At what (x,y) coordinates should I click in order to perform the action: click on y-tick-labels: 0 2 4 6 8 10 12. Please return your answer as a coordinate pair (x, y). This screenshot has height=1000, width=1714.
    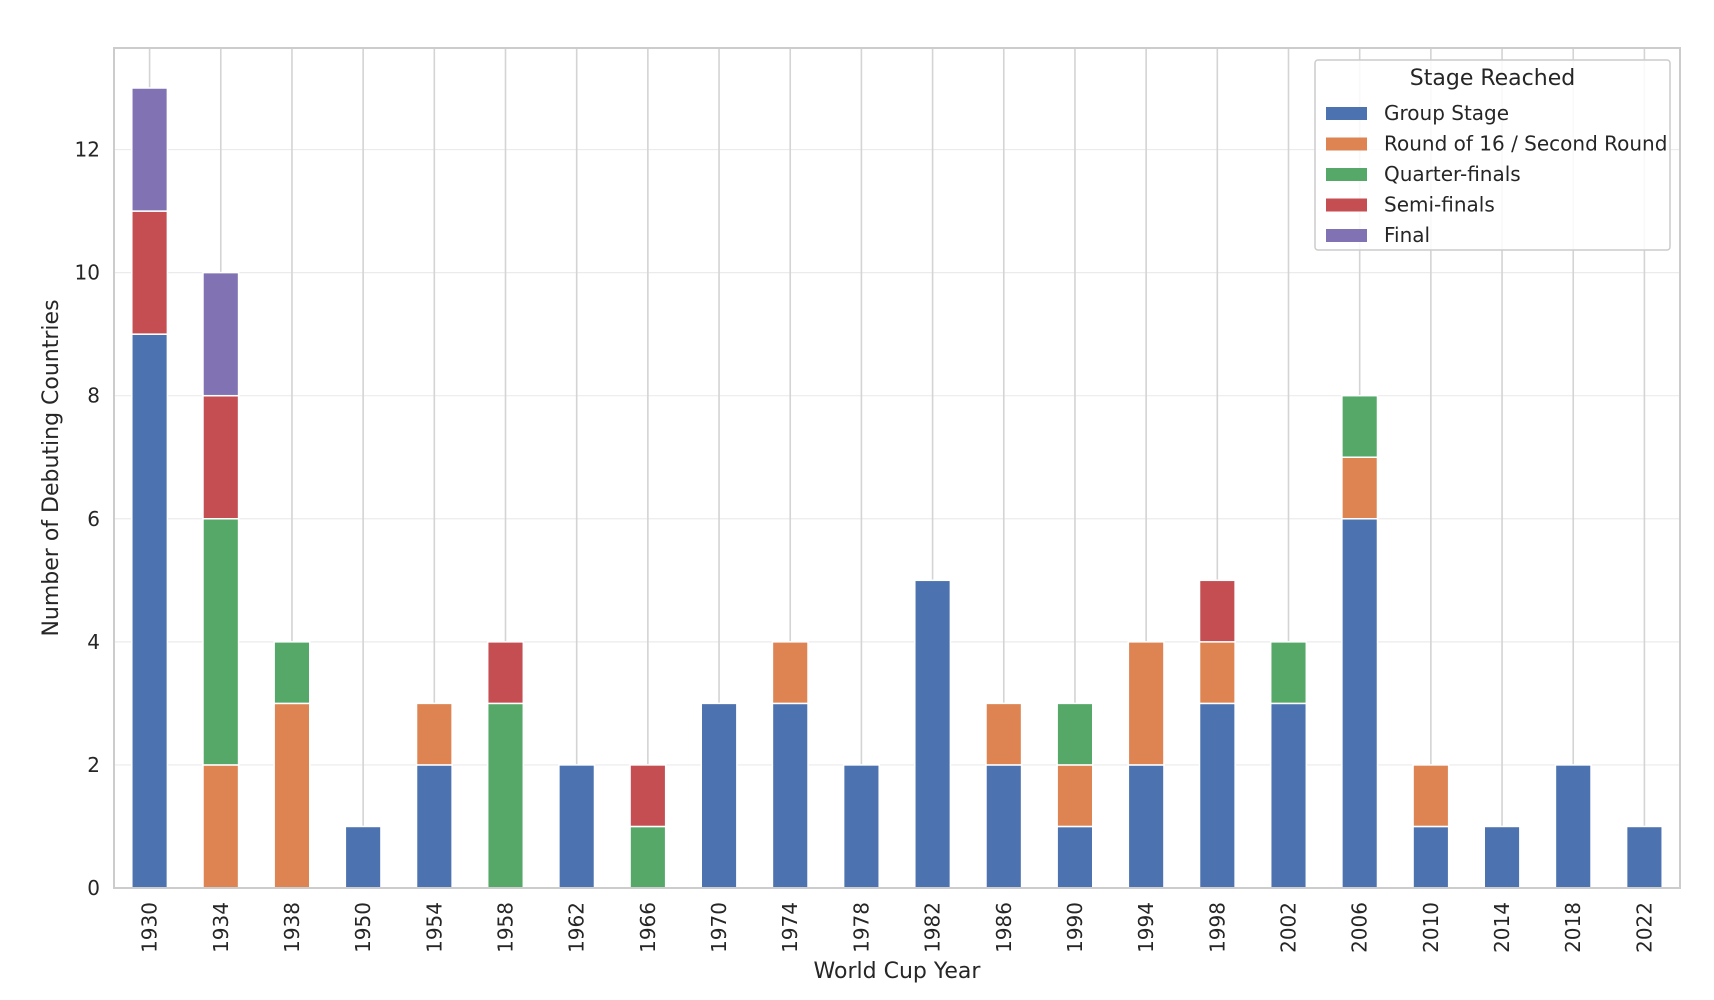
    Looking at the image, I should click on (87, 519).